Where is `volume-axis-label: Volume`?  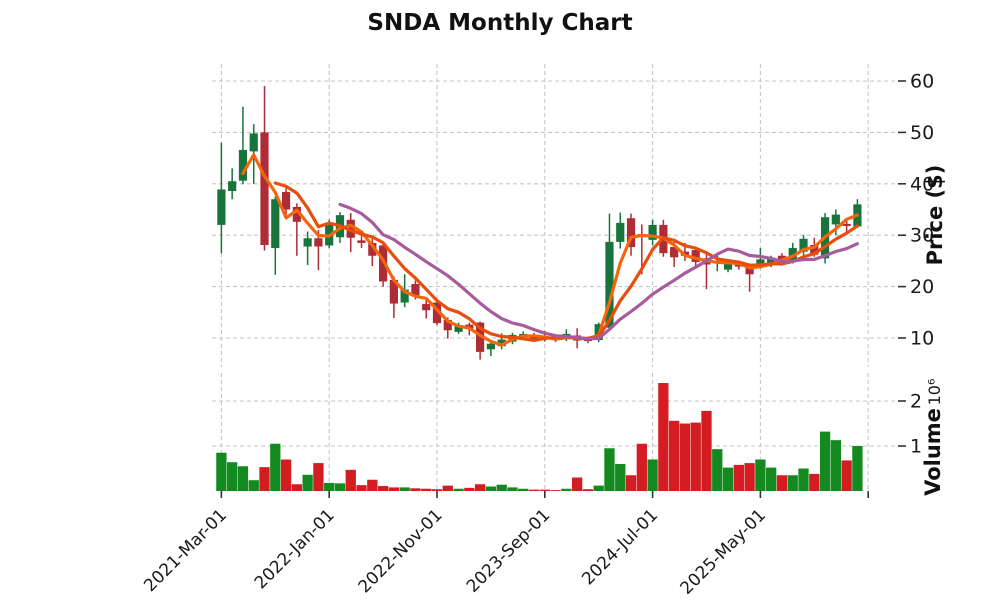
volume-axis-label: Volume is located at coordinates (933, 452).